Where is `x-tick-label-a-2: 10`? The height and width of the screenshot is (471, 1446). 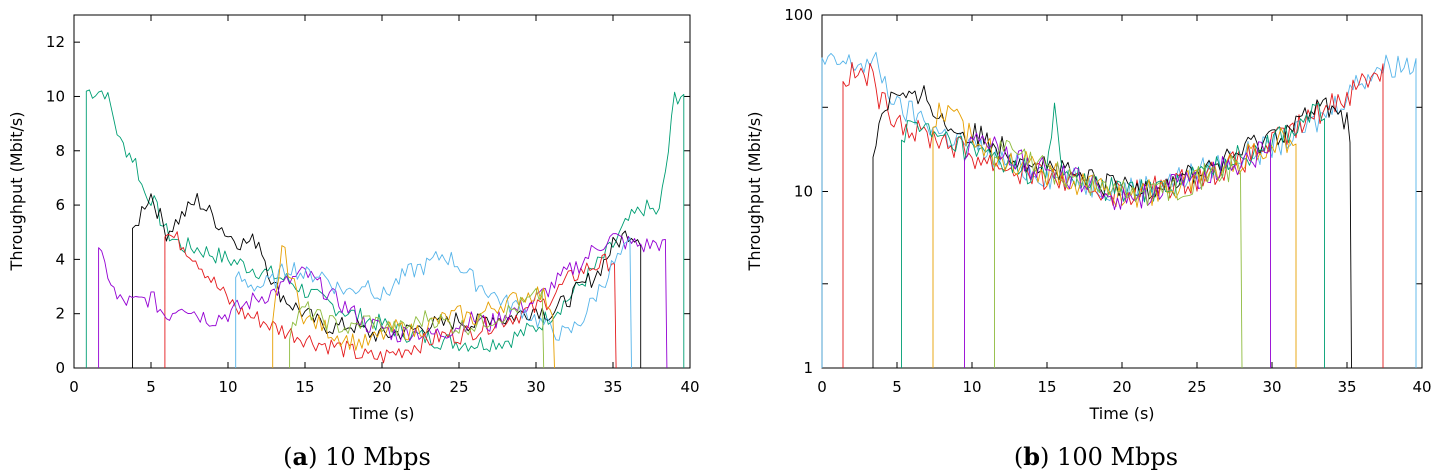
x-tick-label-a-2: 10 is located at coordinates (227, 387).